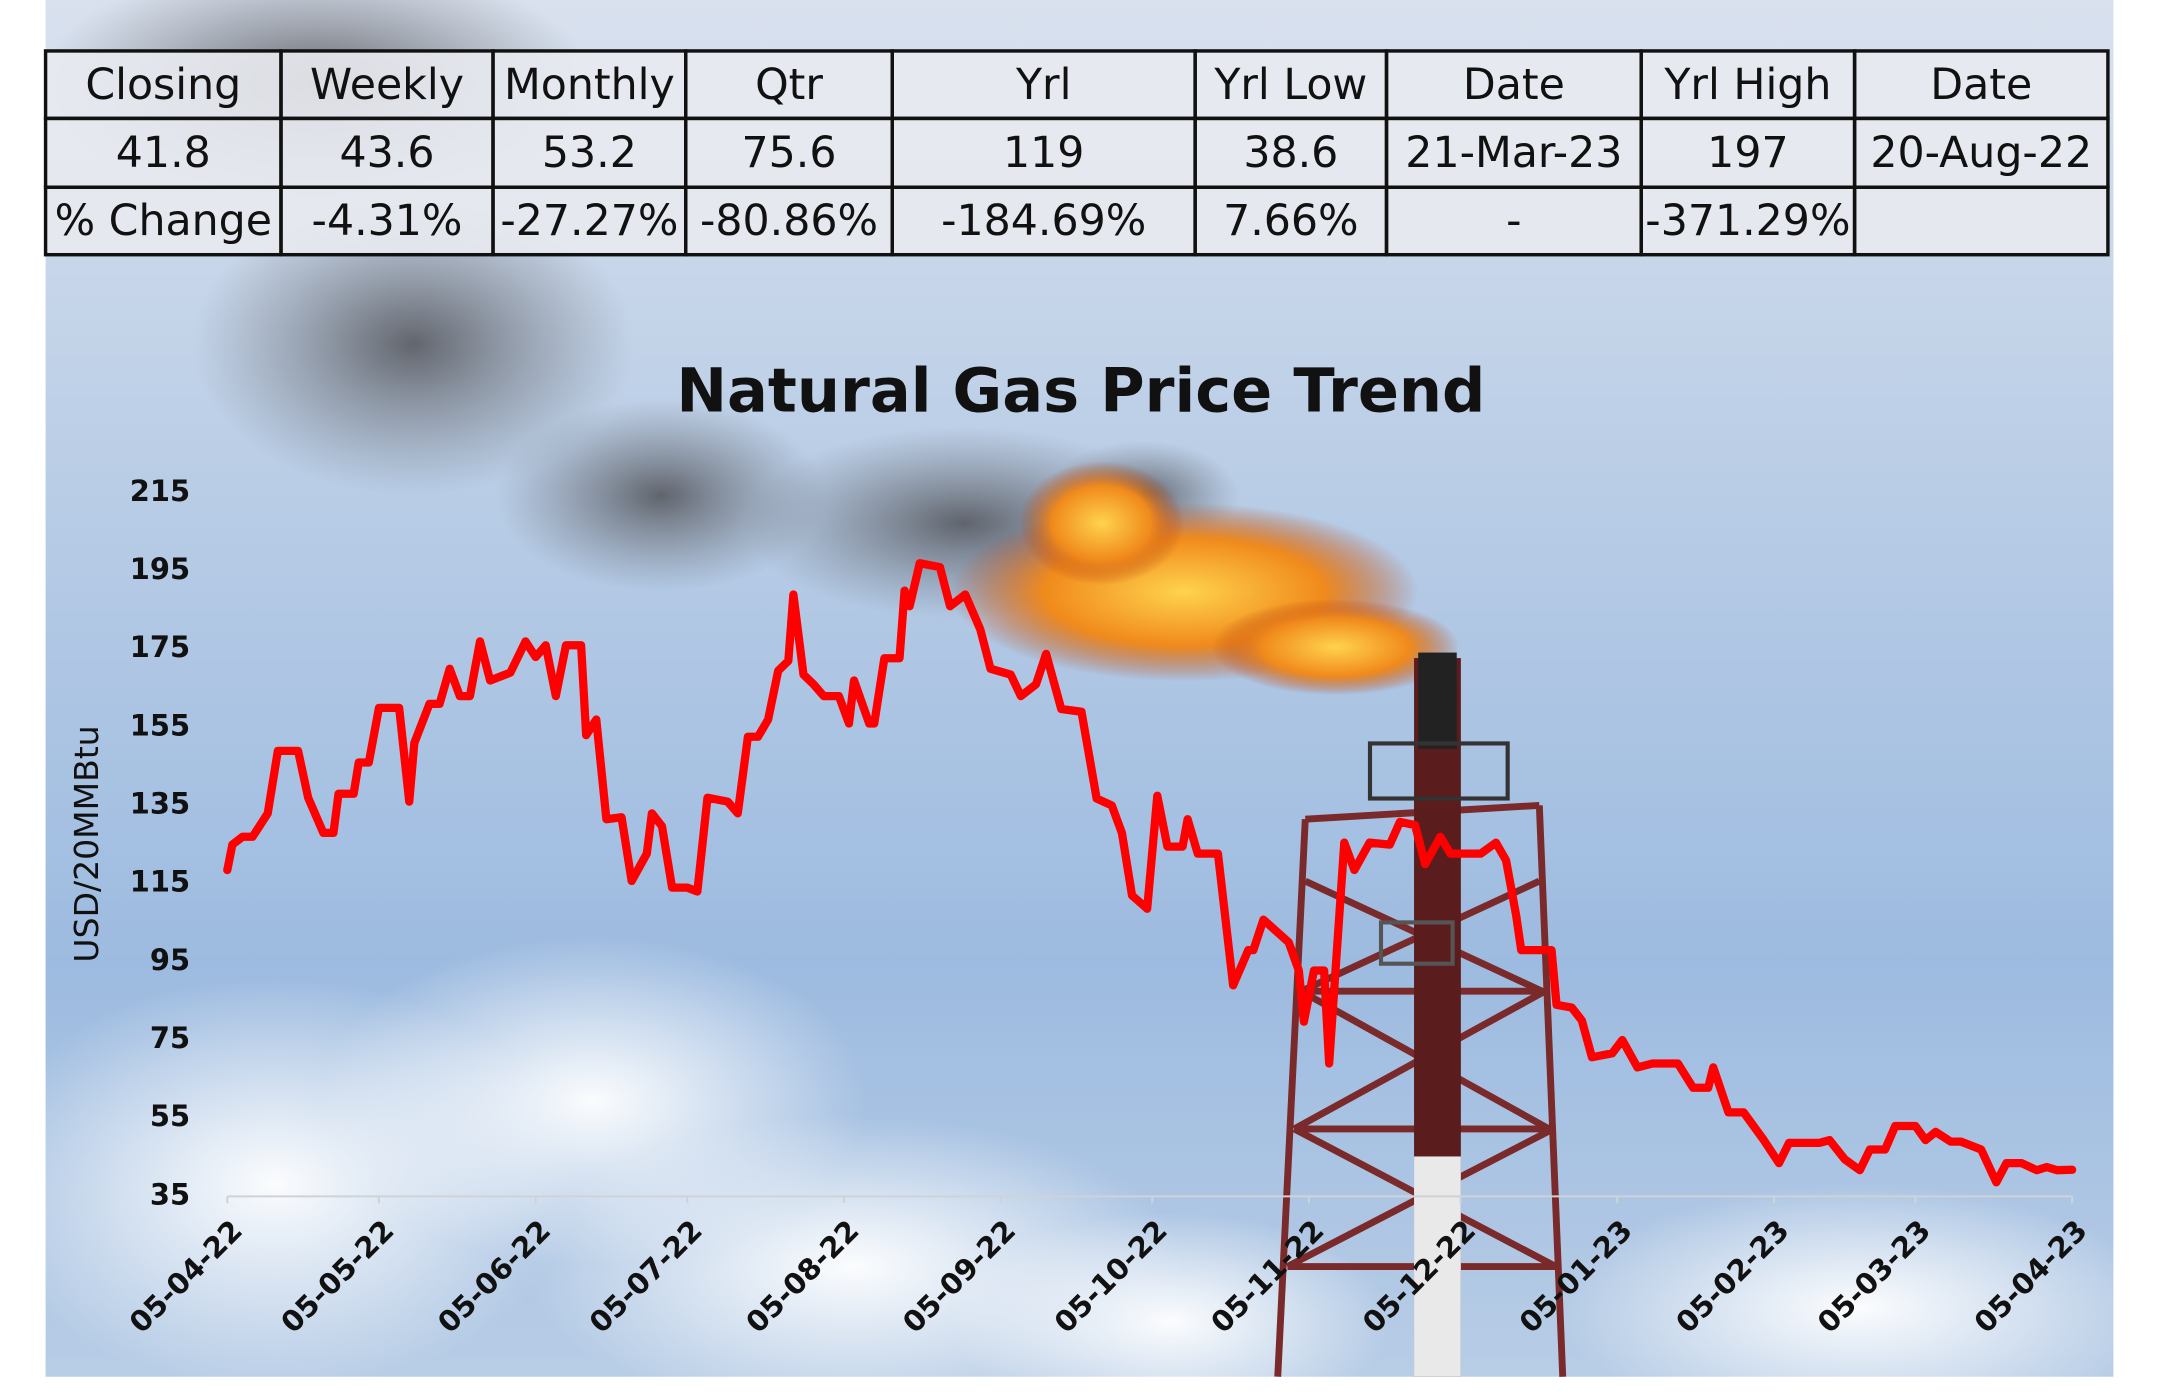 This screenshot has height=1396, width=2159. What do you see at coordinates (160, 491) in the screenshot?
I see `y-tick-label: 215` at bounding box center [160, 491].